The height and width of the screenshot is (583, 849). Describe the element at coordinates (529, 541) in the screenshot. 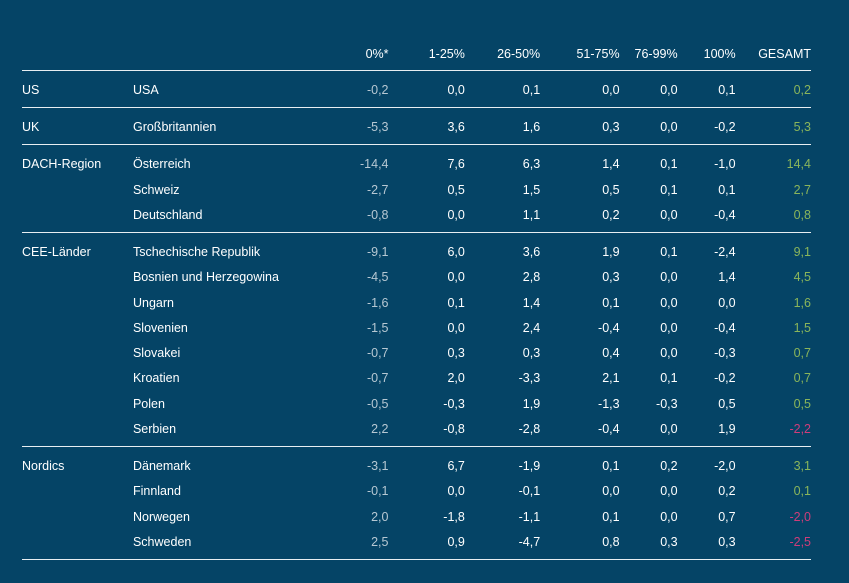

I see `value-cell: -4,7` at that location.